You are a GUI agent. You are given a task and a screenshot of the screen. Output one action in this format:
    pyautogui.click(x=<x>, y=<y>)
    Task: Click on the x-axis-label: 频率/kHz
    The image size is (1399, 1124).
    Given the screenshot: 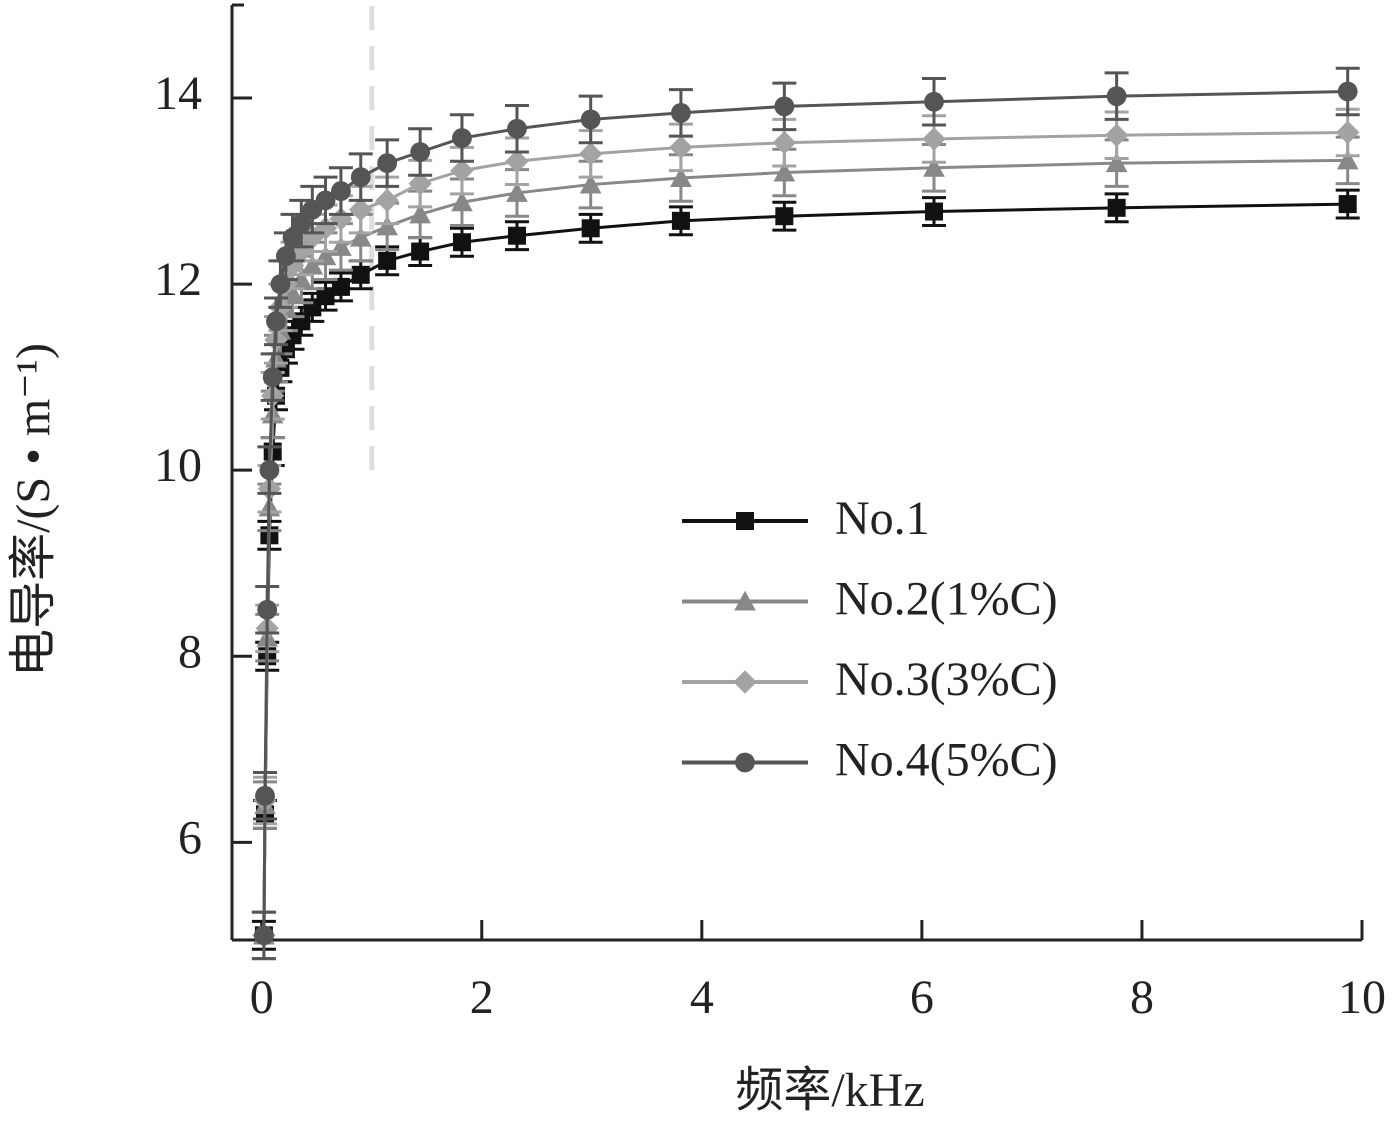 What is the action you would take?
    pyautogui.click(x=829, y=1090)
    